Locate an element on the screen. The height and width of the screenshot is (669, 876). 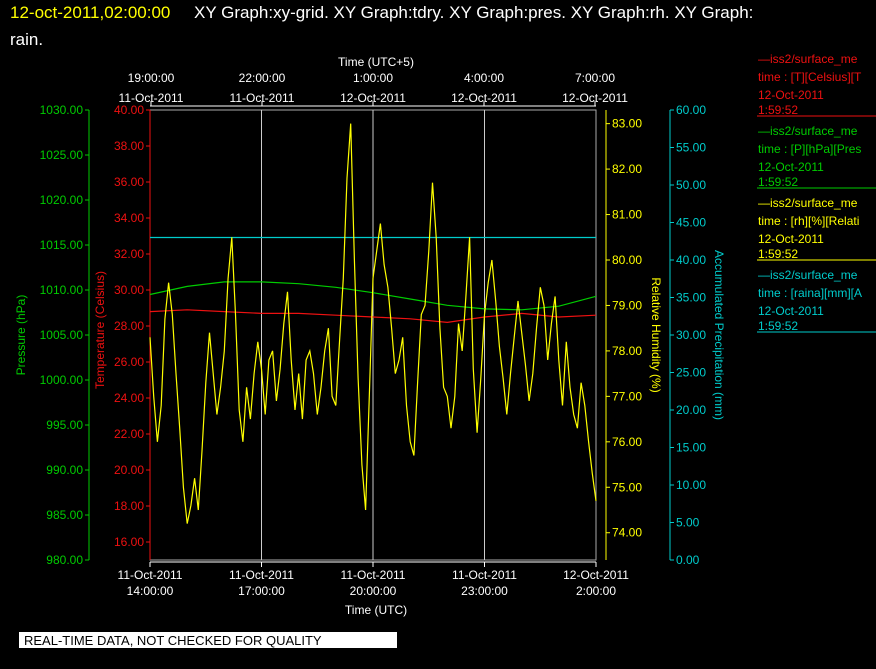
humidity-tick-label: 77.00 is located at coordinates (627, 396).